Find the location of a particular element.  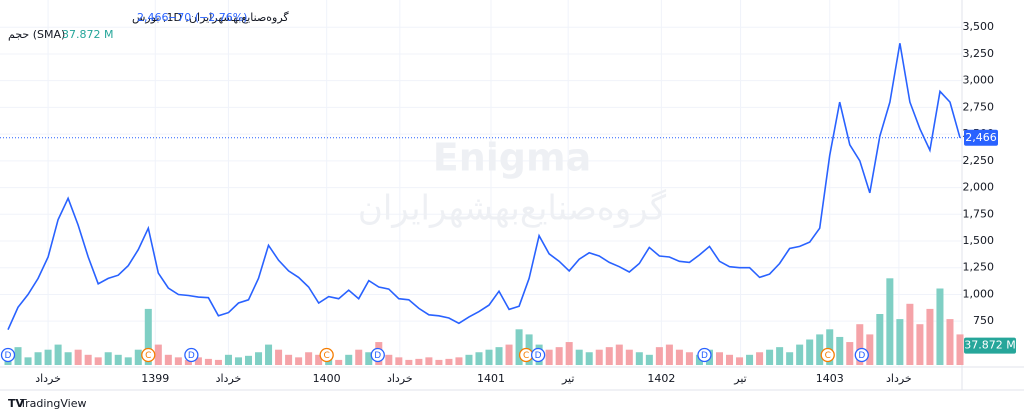

volume-tag is located at coordinates (990, 345).